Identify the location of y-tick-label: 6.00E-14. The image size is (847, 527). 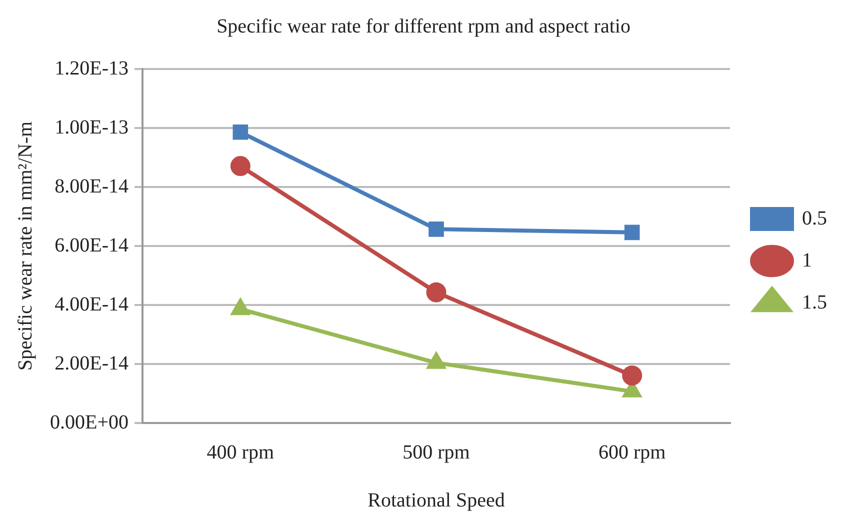
(91, 245).